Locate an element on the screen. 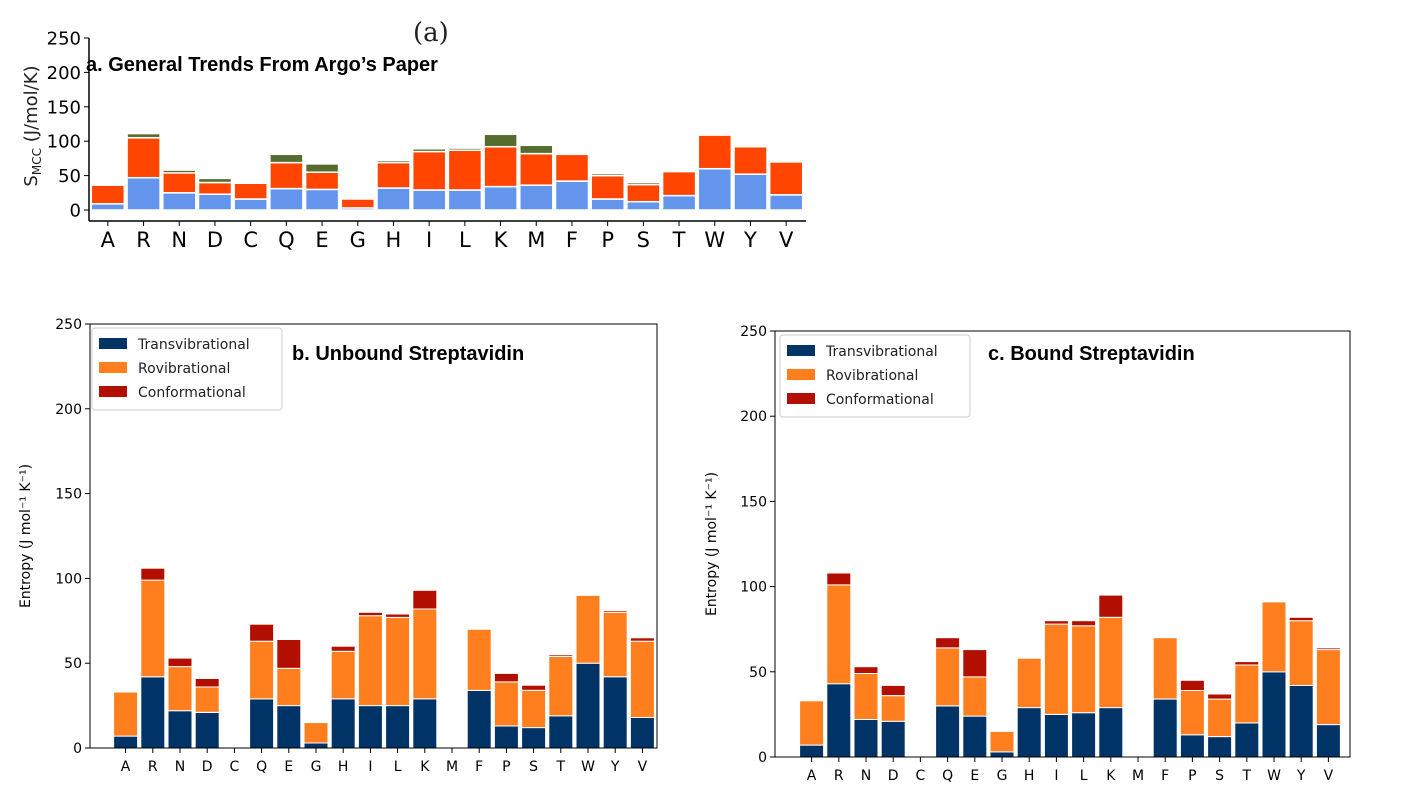  x-tick-label-a-F: F is located at coordinates (572, 240).